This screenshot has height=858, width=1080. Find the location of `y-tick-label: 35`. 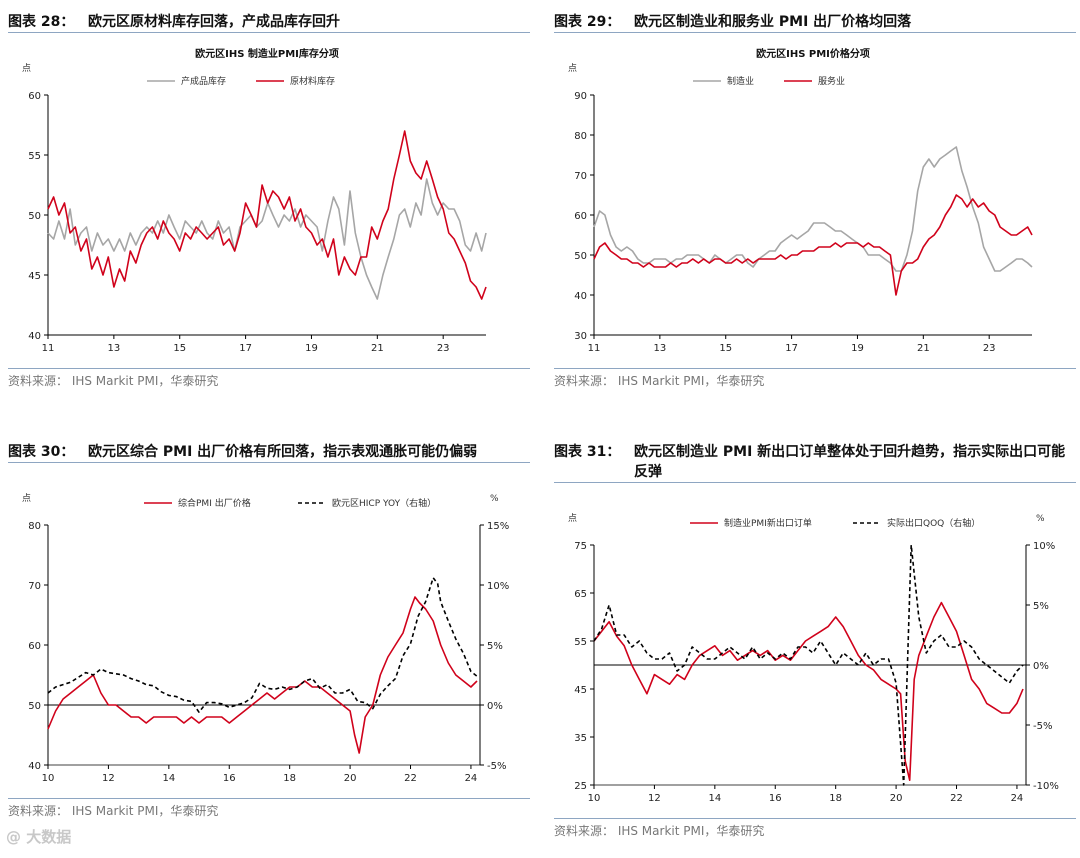

y-tick-label: 35 is located at coordinates (580, 738).